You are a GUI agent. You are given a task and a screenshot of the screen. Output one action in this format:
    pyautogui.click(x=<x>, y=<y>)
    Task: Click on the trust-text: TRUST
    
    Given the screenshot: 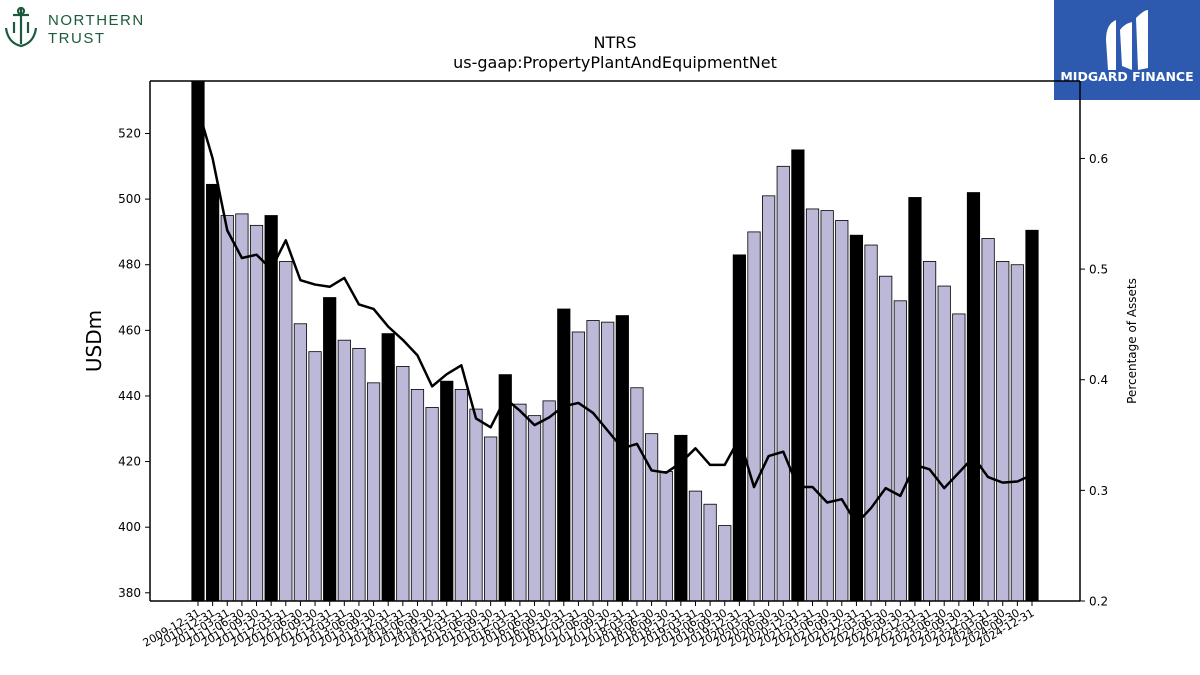 What is the action you would take?
    pyautogui.click(x=77, y=38)
    